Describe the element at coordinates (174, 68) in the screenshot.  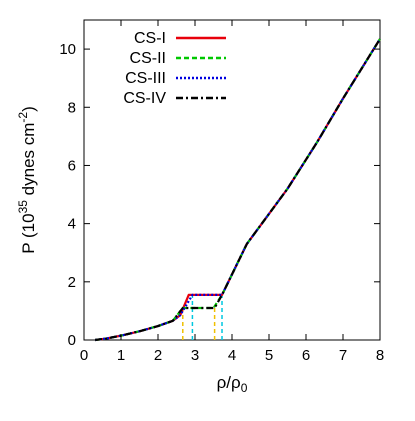
I see `legend: CS-I CS-II CS-III CS-IV` at that location.